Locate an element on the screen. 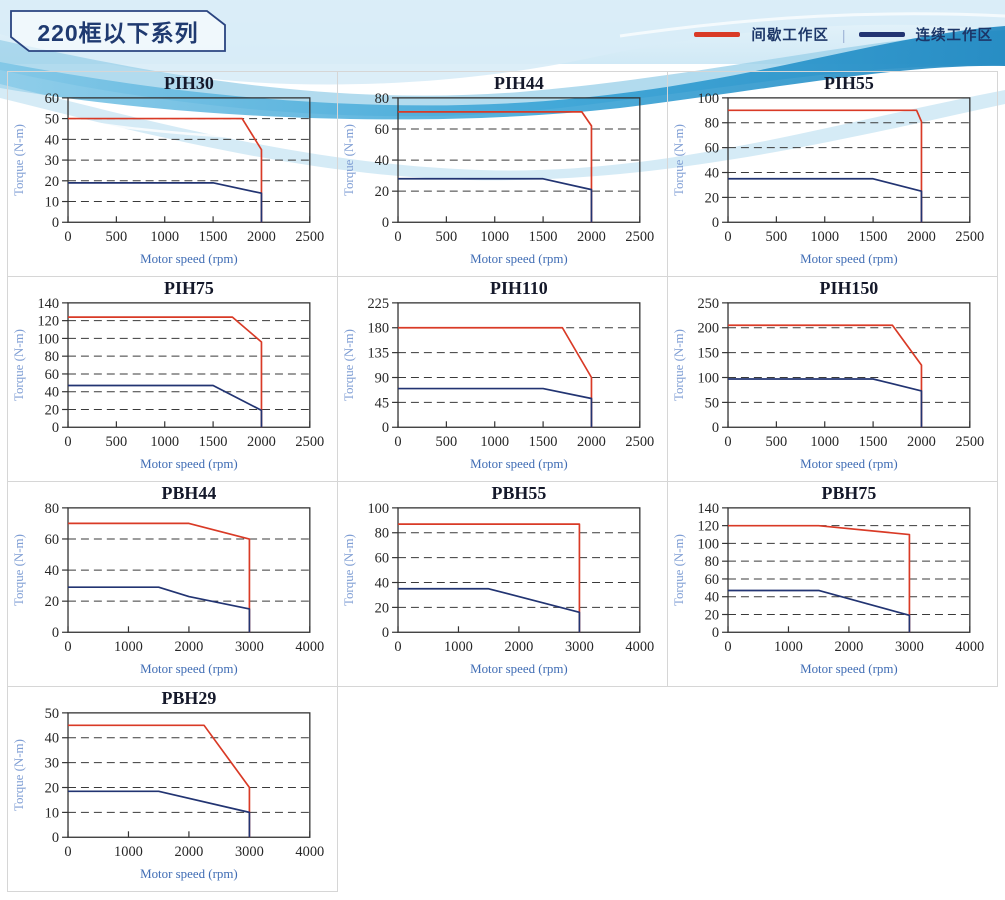 This screenshot has height=900, width=1005. chart-title: PIH30 is located at coordinates (189, 83).